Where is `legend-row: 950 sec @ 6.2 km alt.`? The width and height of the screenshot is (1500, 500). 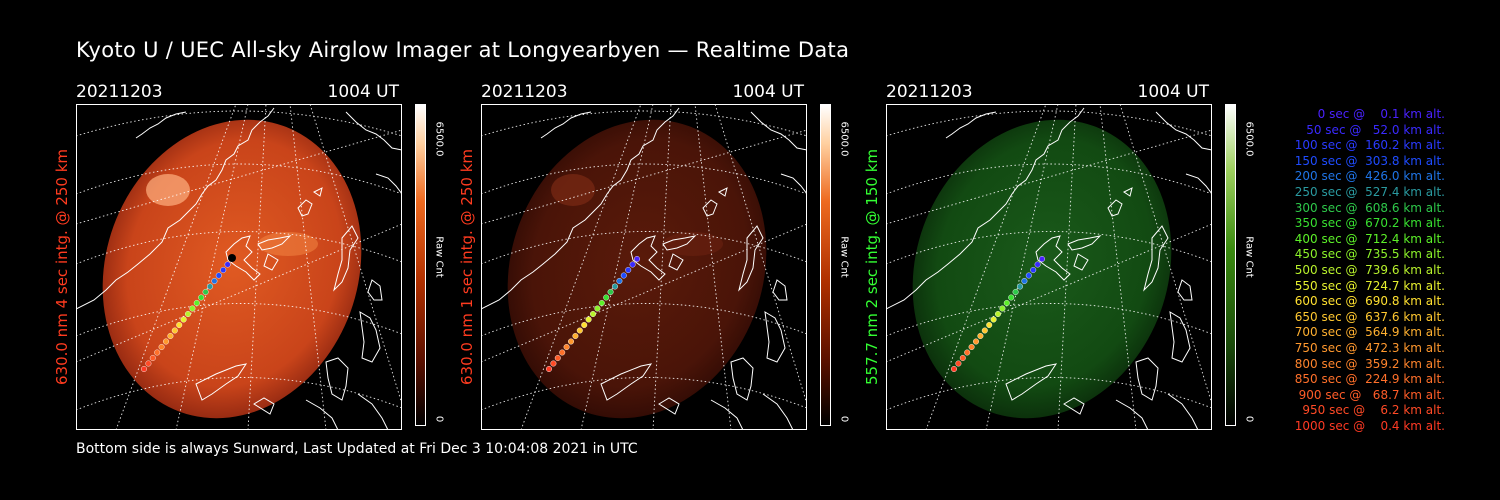 legend-row: 950 sec @ 6.2 km alt. is located at coordinates (1371, 410).